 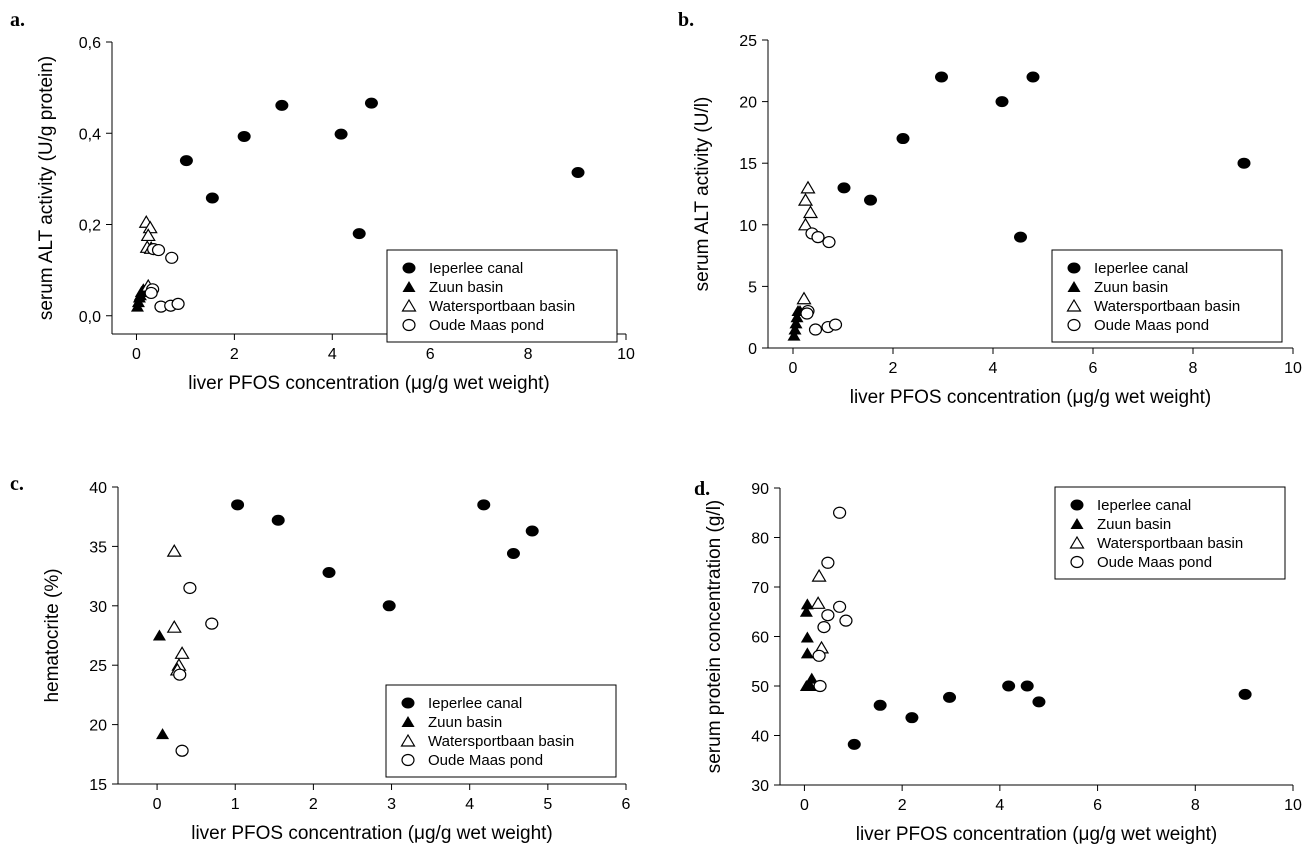 I want to click on y-tick-label: 40, so click(x=760, y=737).